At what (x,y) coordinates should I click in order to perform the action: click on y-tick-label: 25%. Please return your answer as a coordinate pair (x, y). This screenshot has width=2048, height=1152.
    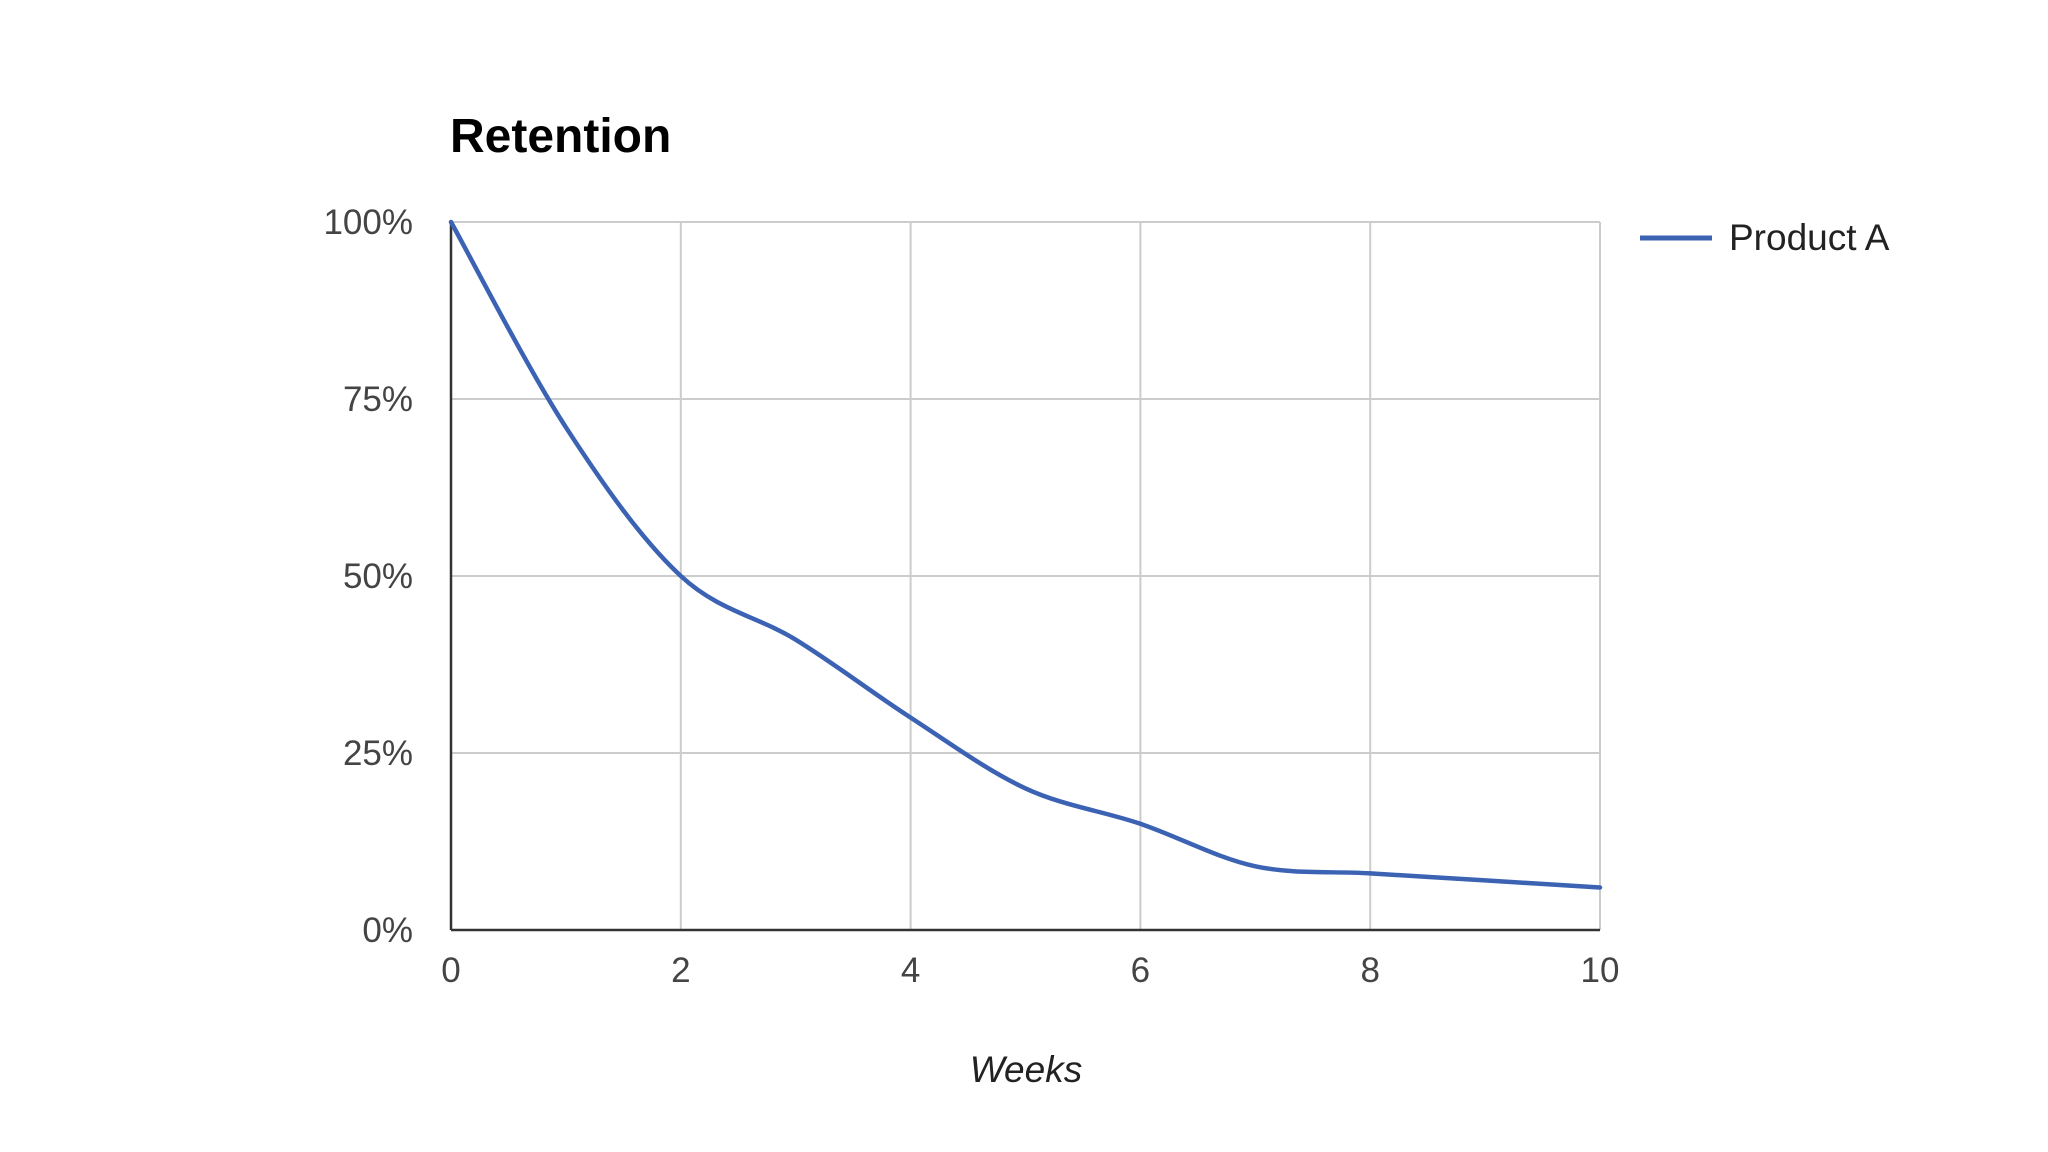
    Looking at the image, I should click on (378, 753).